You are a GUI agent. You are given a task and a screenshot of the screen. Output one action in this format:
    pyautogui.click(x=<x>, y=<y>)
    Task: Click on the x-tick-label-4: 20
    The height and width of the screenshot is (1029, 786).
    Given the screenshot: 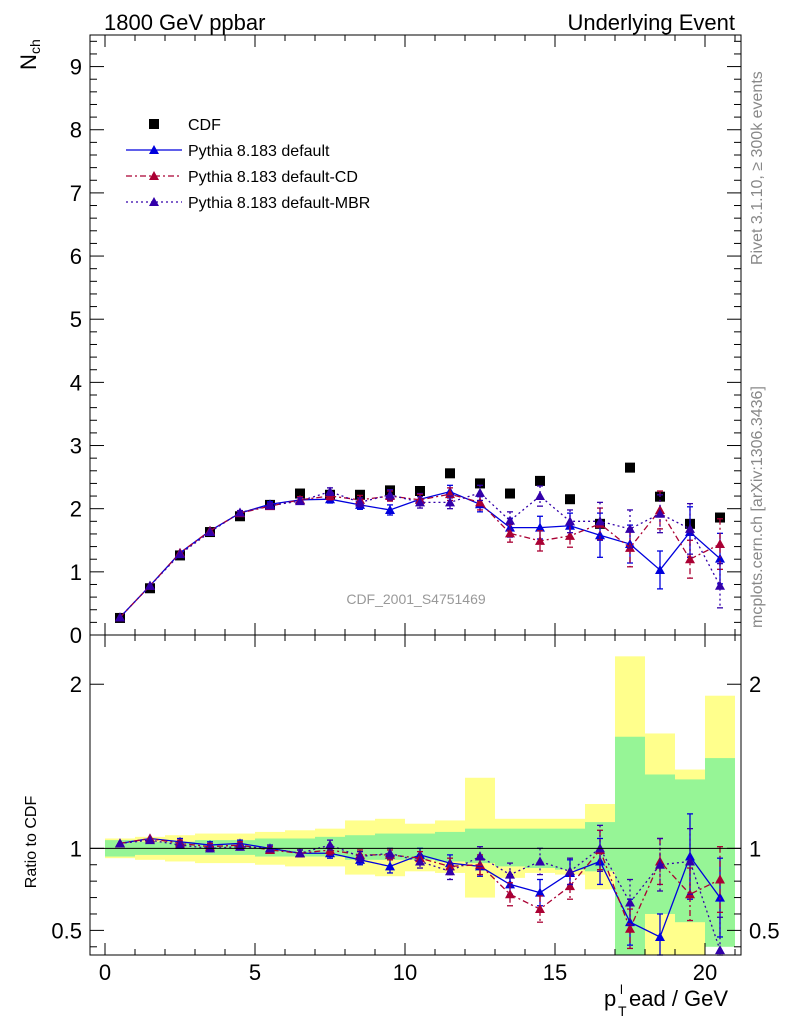 What is the action you would take?
    pyautogui.click(x=705, y=972)
    